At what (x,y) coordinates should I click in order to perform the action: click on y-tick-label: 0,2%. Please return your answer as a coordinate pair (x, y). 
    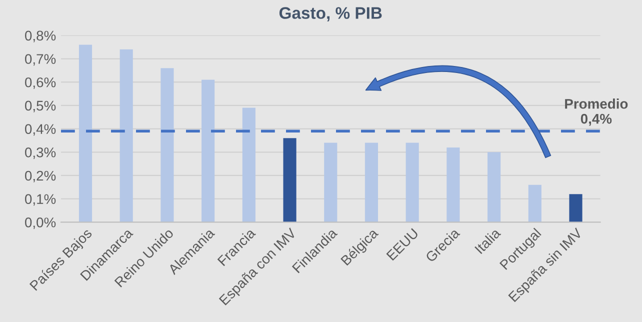
    Looking at the image, I should click on (40, 176).